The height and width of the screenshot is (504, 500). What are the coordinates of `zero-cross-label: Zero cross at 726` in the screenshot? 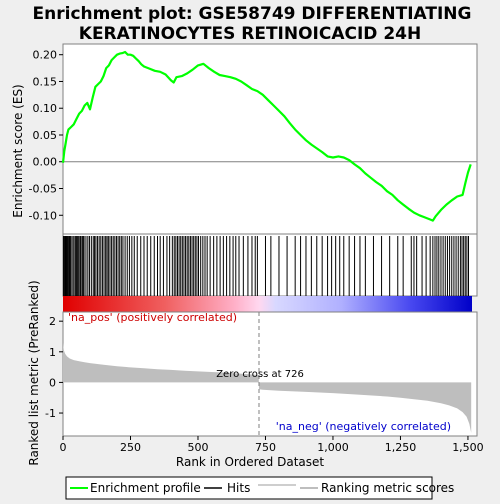 It's located at (260, 374).